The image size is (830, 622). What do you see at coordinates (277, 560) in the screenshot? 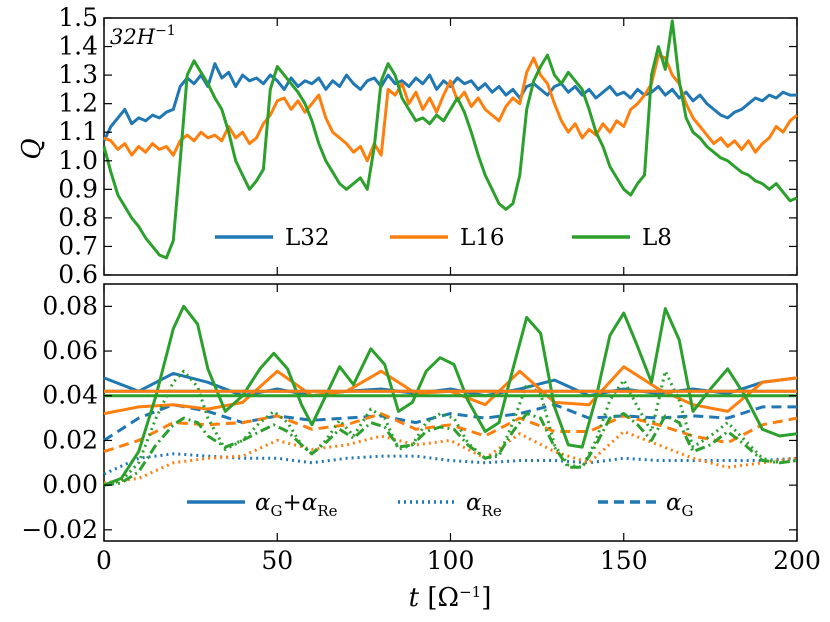
I see `x-tick-label: 50` at bounding box center [277, 560].